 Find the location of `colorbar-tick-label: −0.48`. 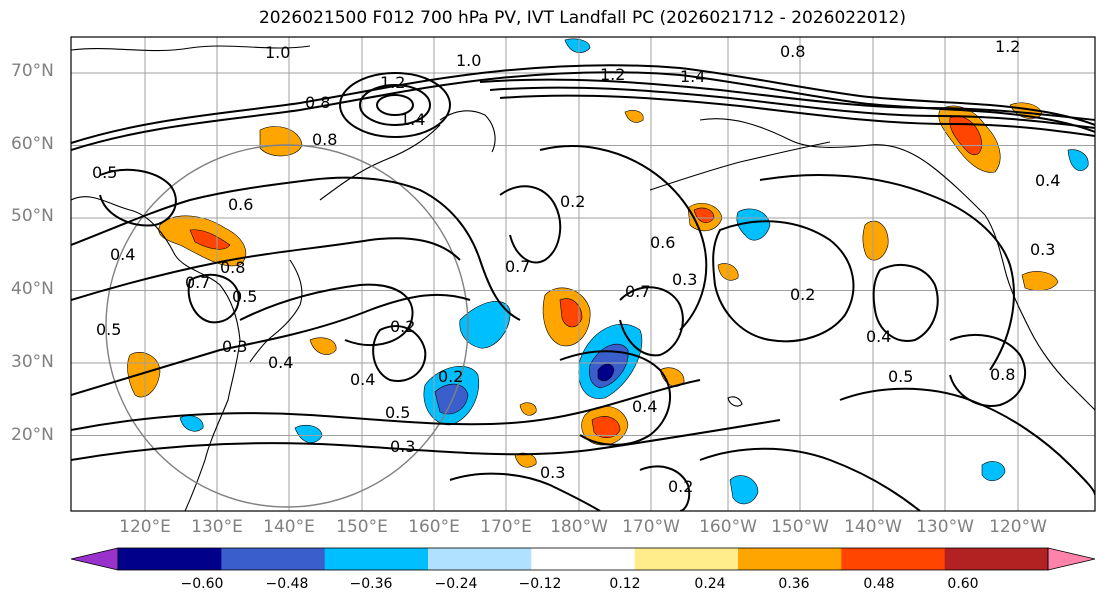

colorbar-tick-label: −0.48 is located at coordinates (287, 584).